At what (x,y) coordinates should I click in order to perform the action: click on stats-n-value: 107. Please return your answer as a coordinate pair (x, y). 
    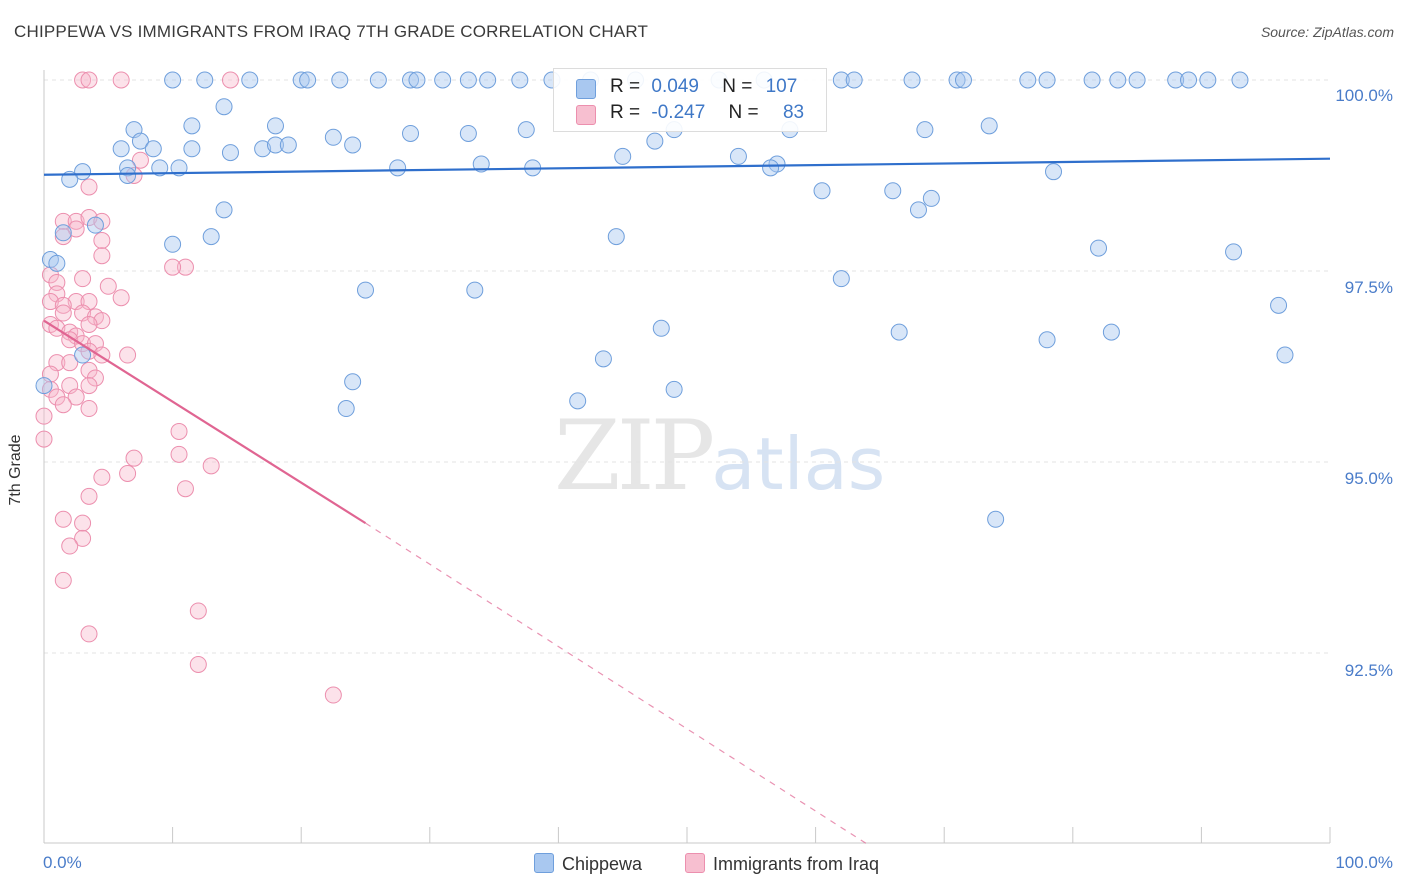
    Looking at the image, I should click on (781, 86).